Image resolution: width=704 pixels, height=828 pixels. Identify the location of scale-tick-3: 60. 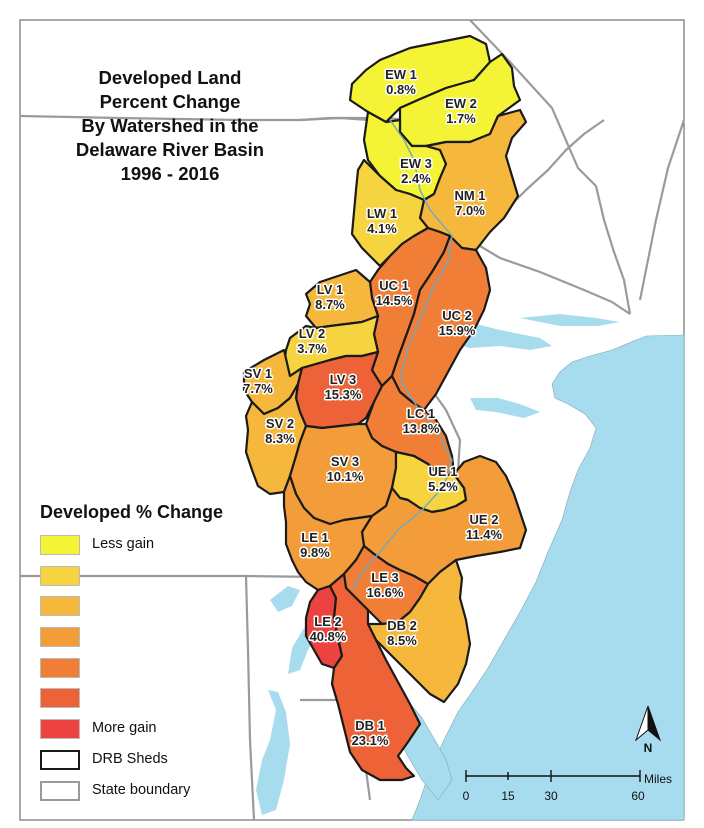
(638, 796).